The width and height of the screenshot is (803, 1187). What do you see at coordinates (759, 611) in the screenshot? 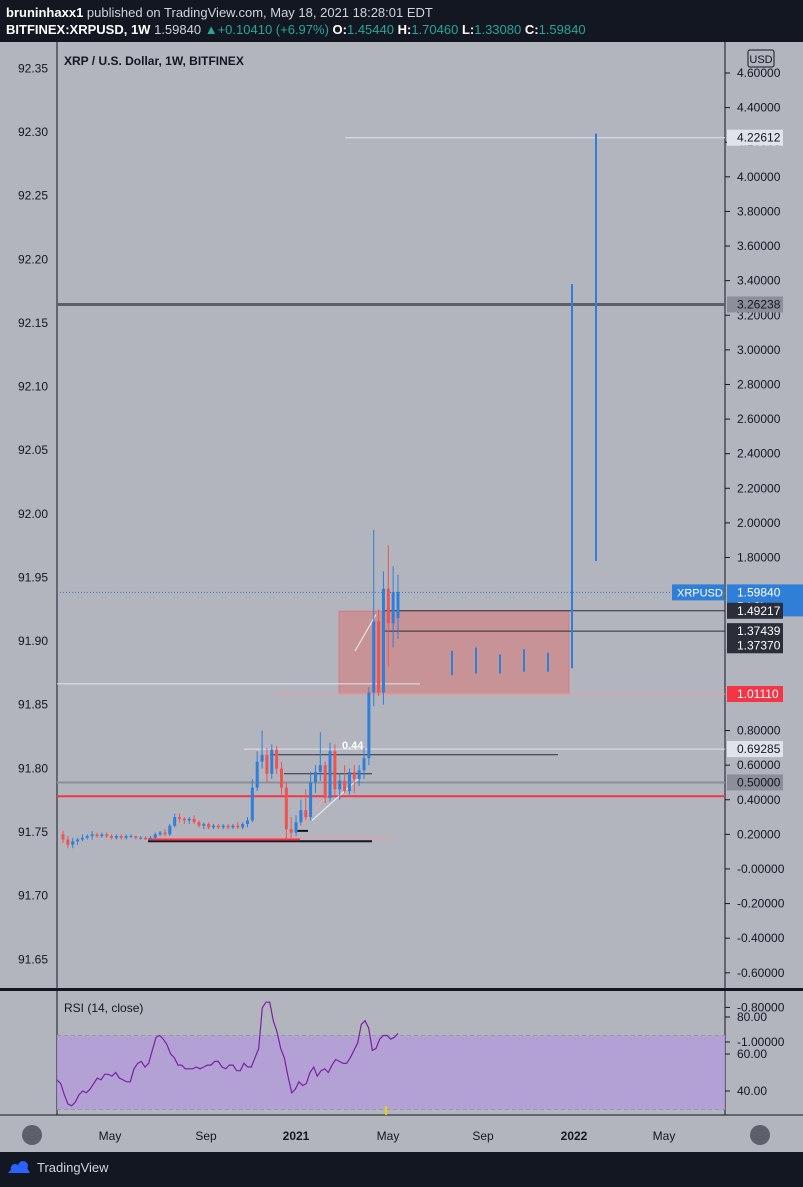
I see `price-tag-text: 1.49217` at bounding box center [759, 611].